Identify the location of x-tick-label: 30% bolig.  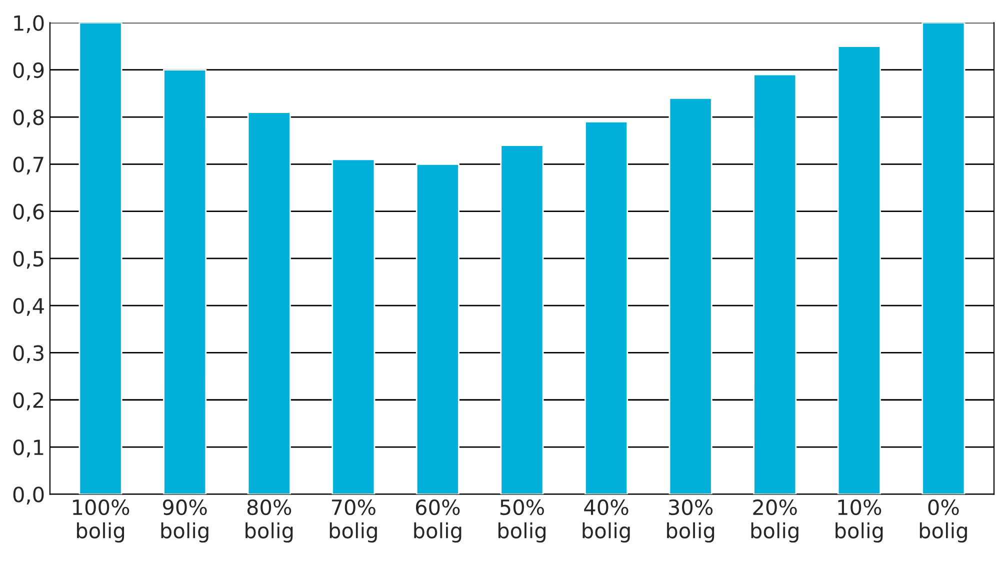
(690, 521).